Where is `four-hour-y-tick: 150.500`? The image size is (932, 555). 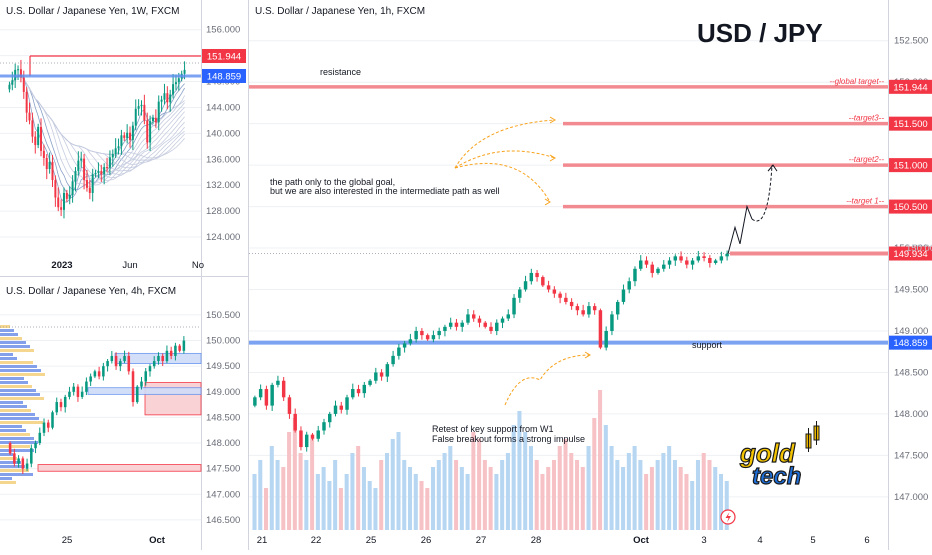
four-hour-y-tick: 150.500 is located at coordinates (223, 315).